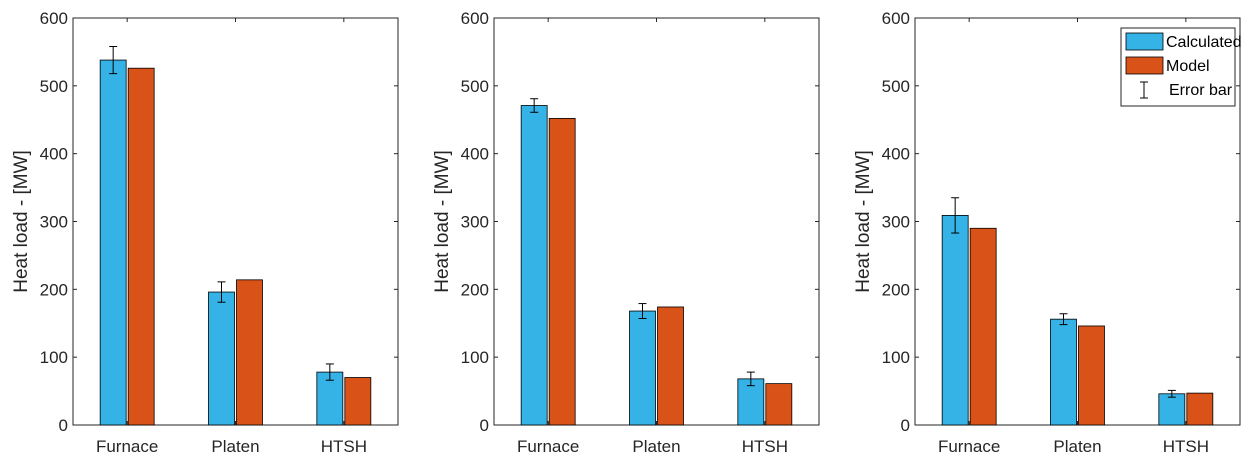 Image resolution: width=1259 pixels, height=463 pixels. I want to click on legend-entry-calculated: Calculated, so click(1183, 41).